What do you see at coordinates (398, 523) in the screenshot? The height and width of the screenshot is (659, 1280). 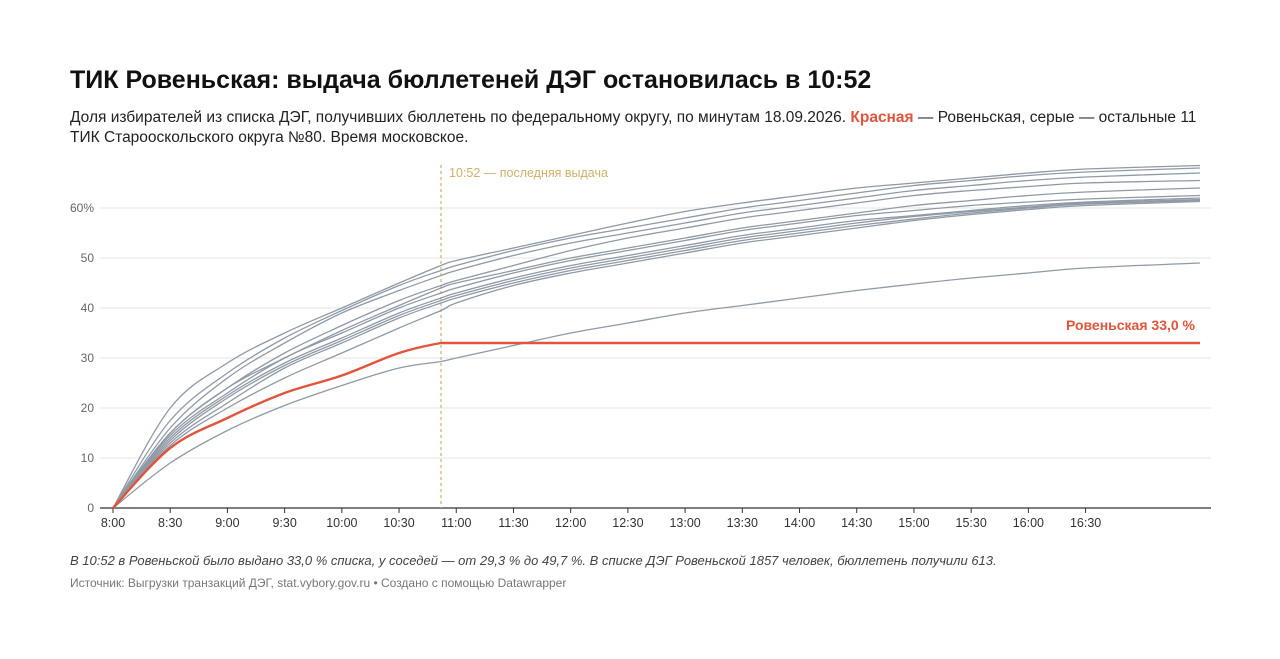 I see `x-tick-label: 10:30` at bounding box center [398, 523].